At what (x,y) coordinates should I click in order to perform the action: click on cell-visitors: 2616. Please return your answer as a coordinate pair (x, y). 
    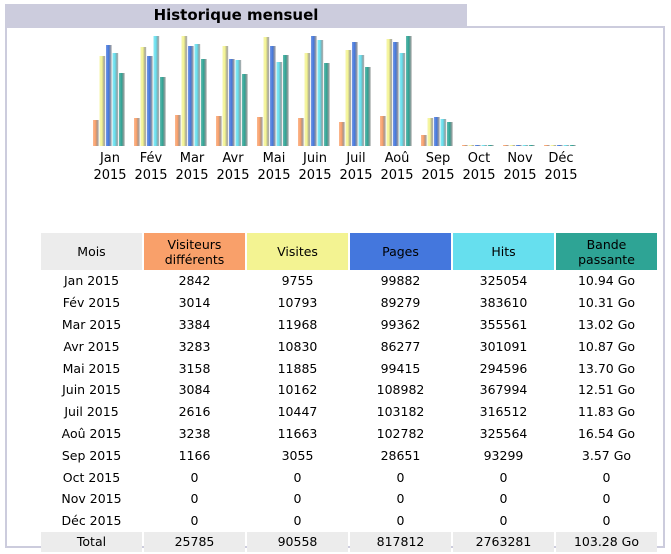
    Looking at the image, I should click on (194, 412).